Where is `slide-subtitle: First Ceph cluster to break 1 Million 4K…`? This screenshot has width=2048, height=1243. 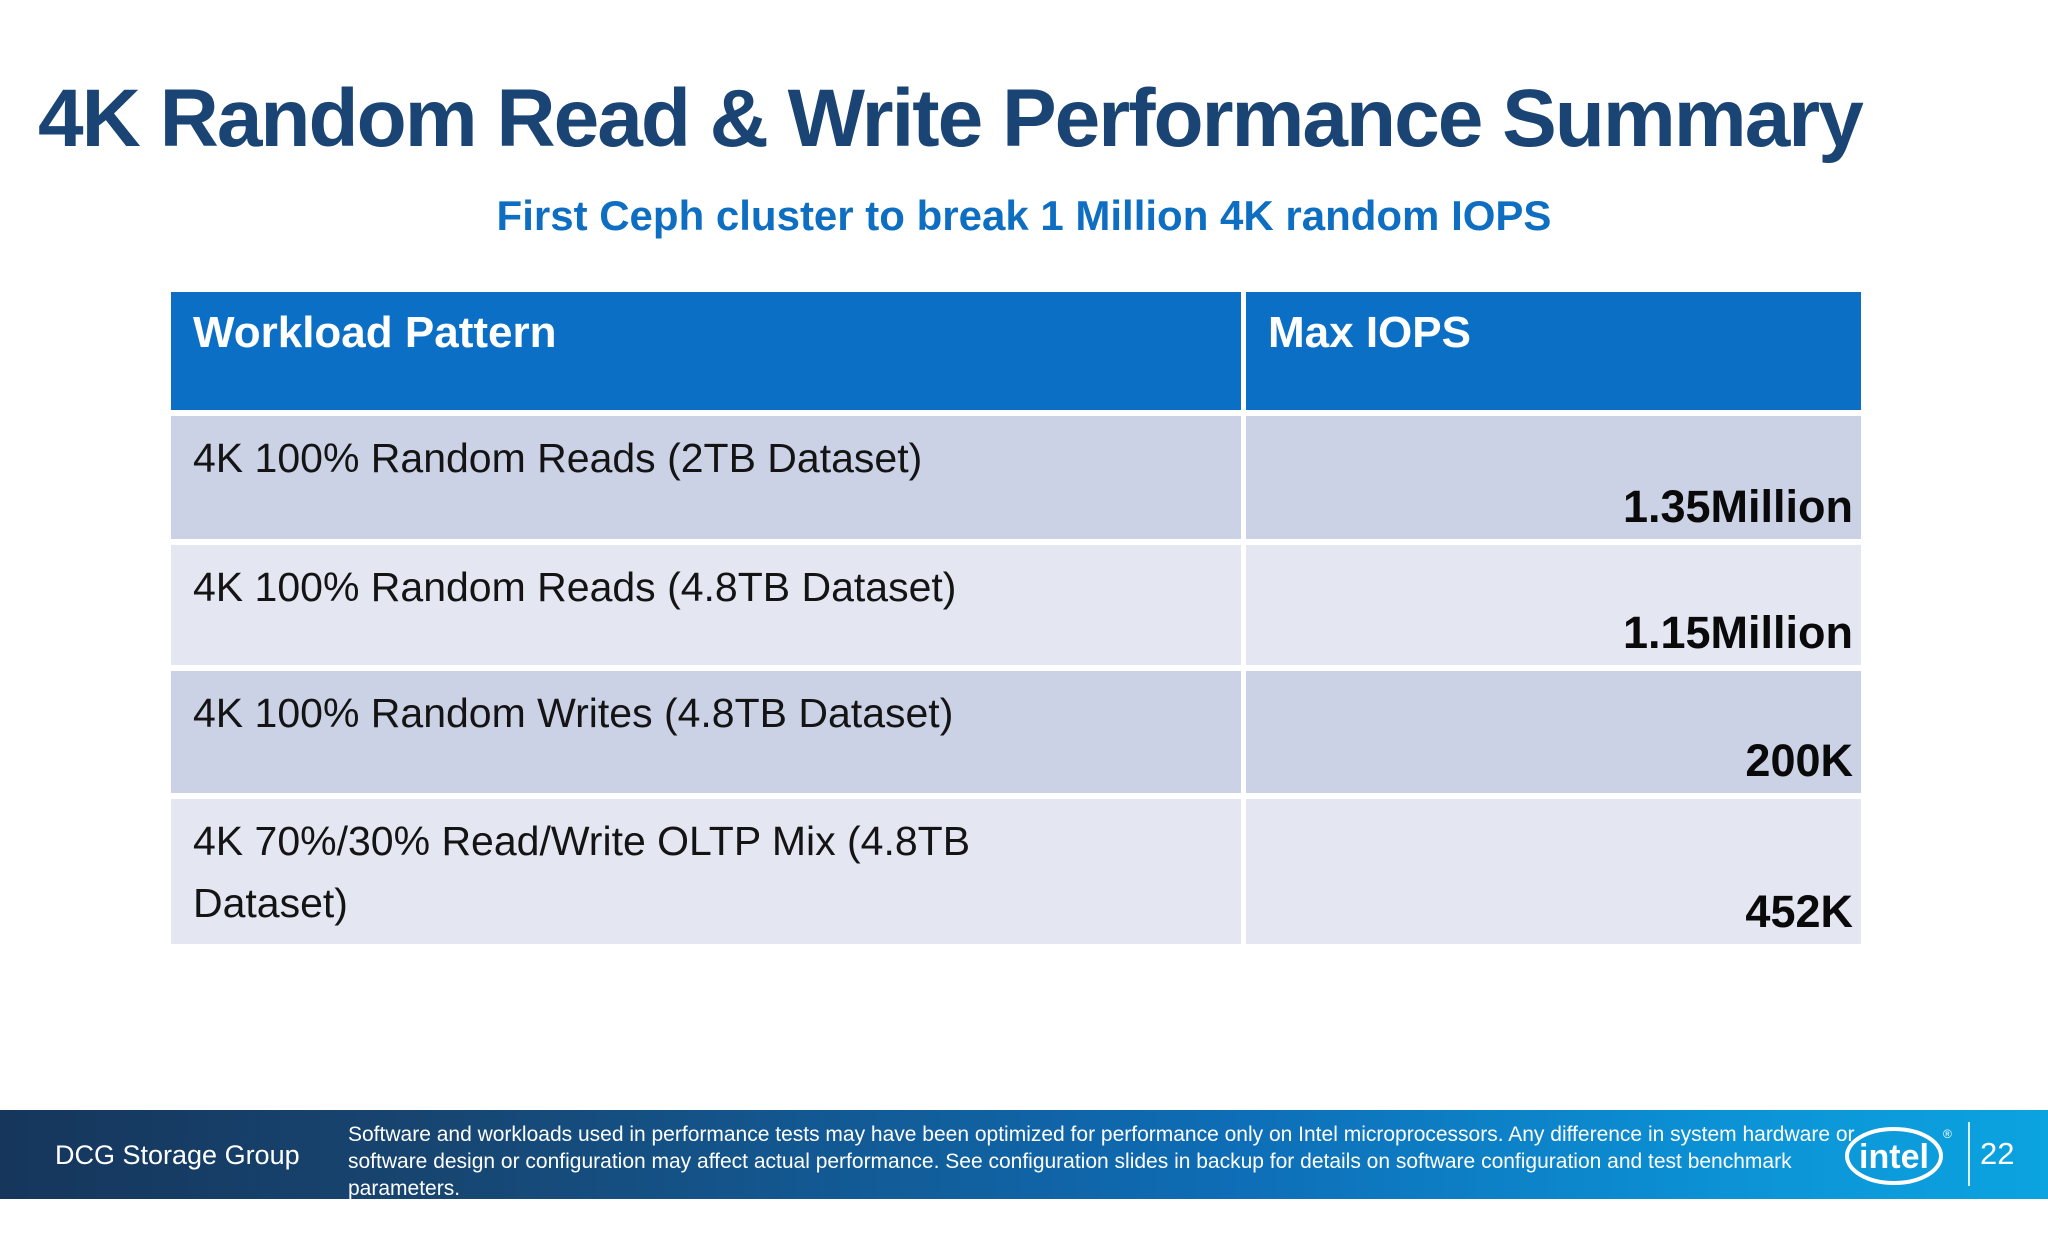
slide-subtitle: First Ceph cluster to break 1 Million 4K… is located at coordinates (1024, 215).